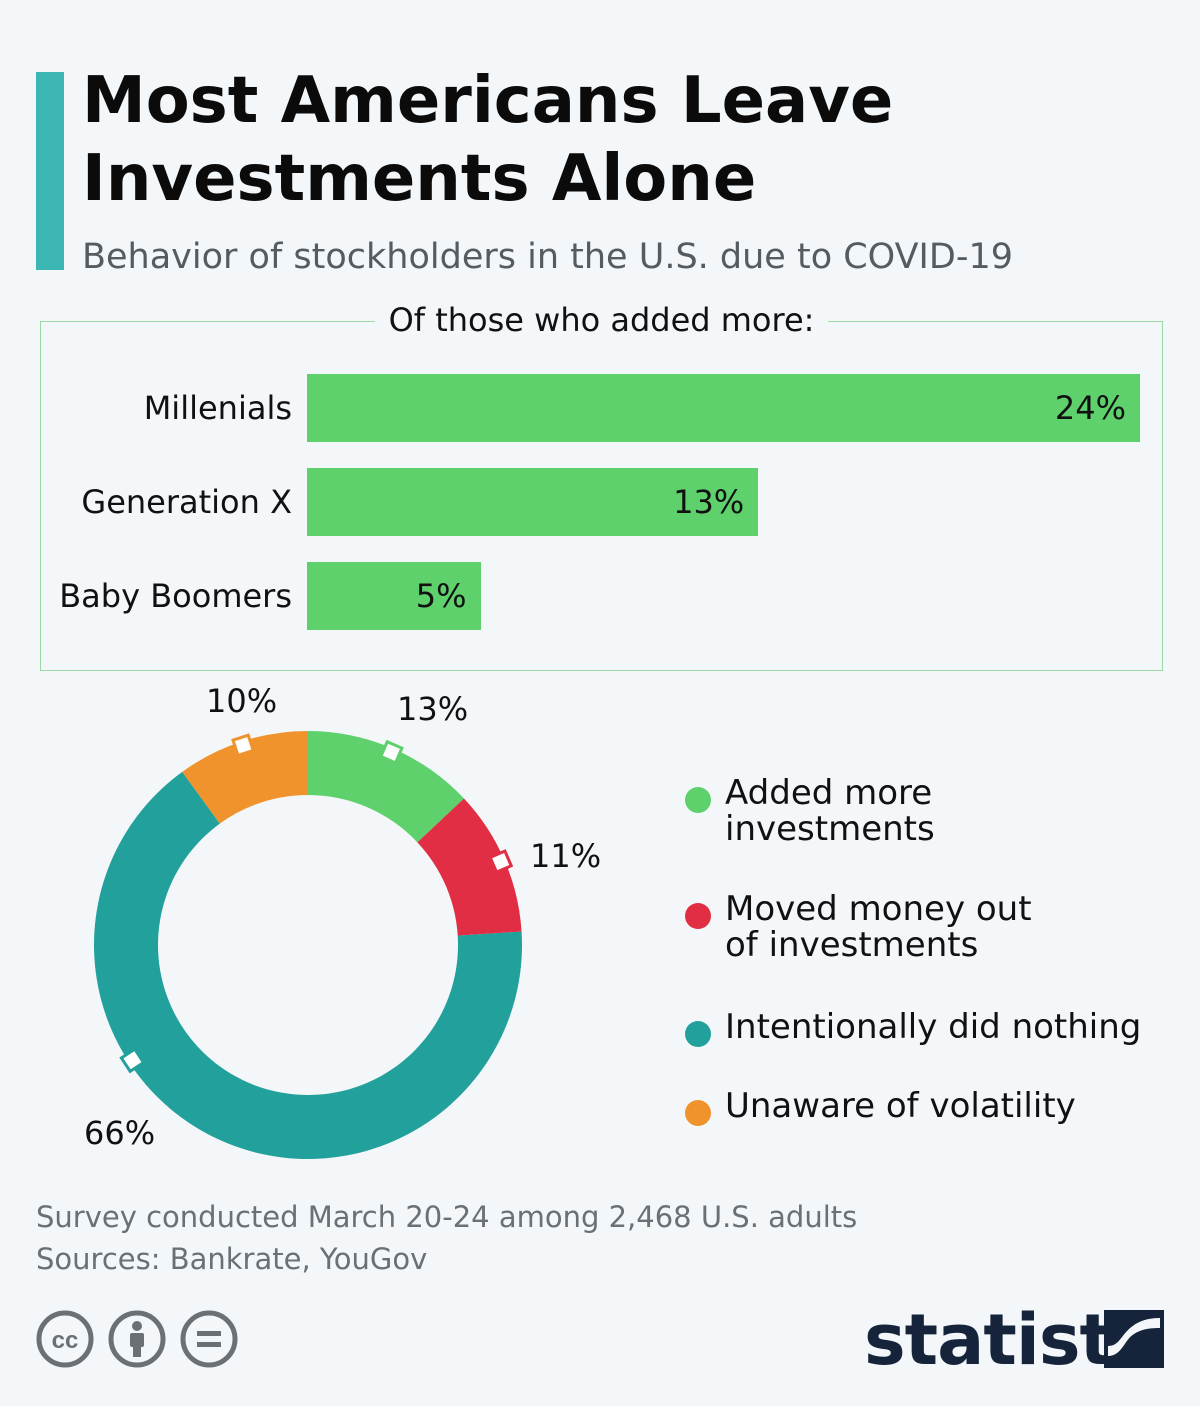 Image resolution: width=1200 pixels, height=1406 pixels. Describe the element at coordinates (1134, 1339) in the screenshot. I see `statista-logo-icon` at that location.